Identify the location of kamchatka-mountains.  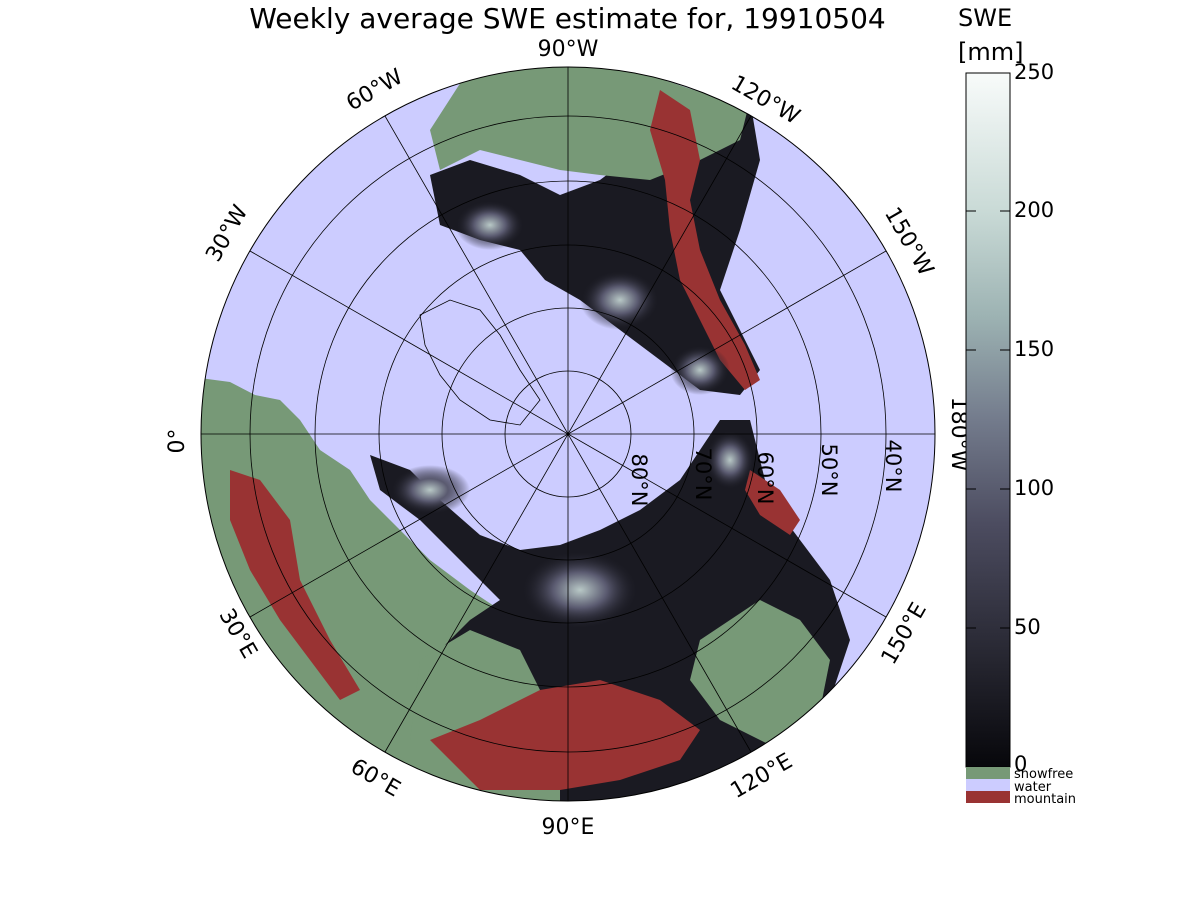
(772, 502).